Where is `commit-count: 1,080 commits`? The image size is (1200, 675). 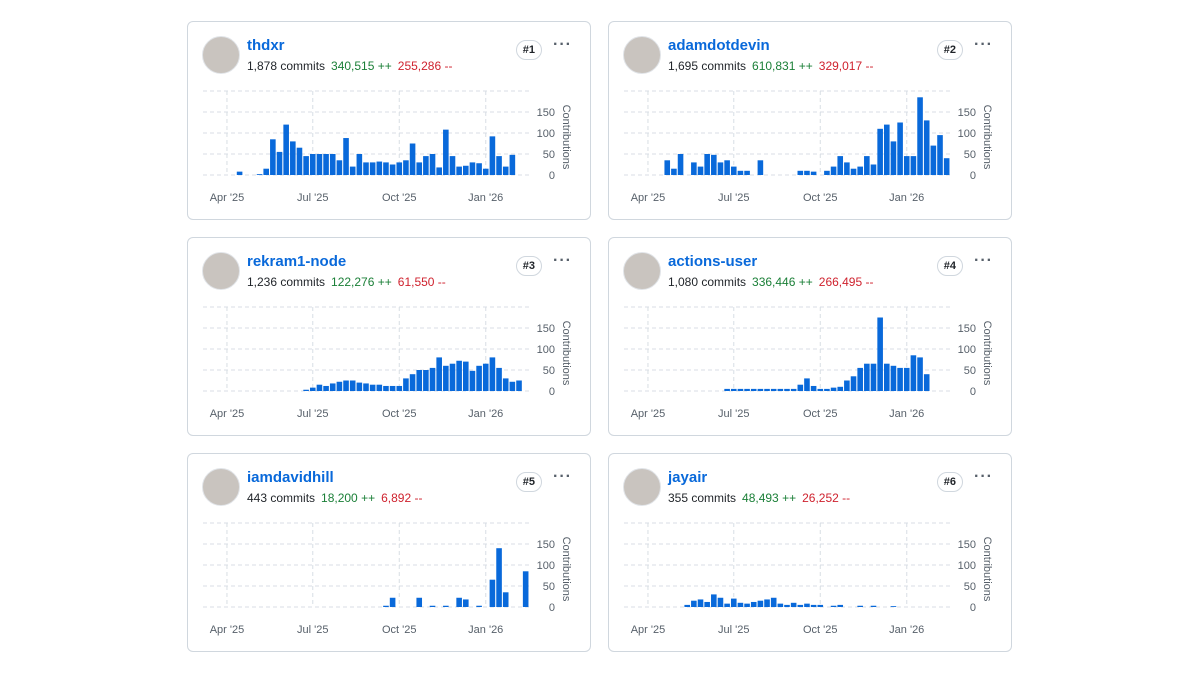
commit-count: 1,080 commits is located at coordinates (707, 282).